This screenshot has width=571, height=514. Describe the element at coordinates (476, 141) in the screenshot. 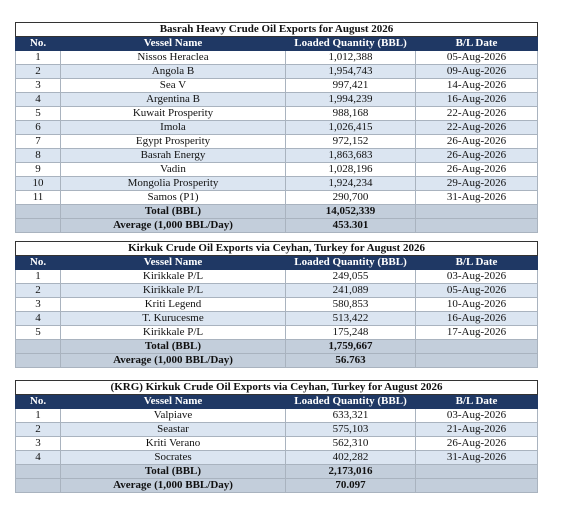

I see `cell: 26-Aug-2026` at that location.